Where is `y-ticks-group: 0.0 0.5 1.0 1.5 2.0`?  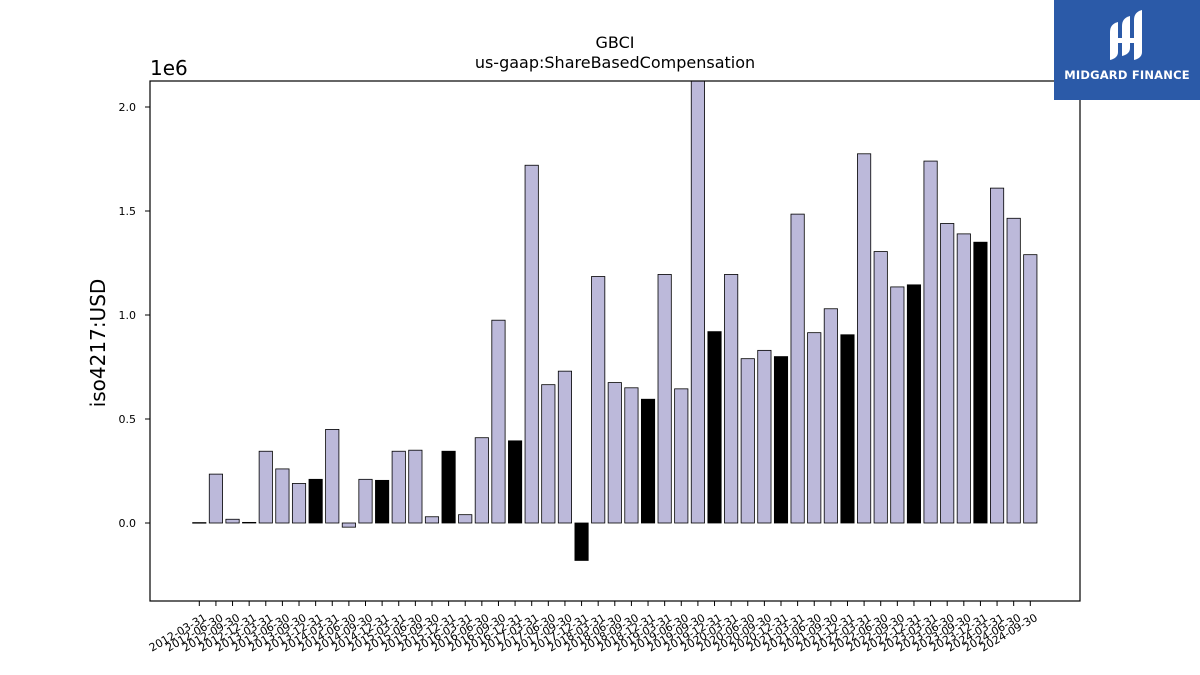
y-ticks-group: 0.0 0.5 1.0 1.5 2.0 is located at coordinates (134, 315).